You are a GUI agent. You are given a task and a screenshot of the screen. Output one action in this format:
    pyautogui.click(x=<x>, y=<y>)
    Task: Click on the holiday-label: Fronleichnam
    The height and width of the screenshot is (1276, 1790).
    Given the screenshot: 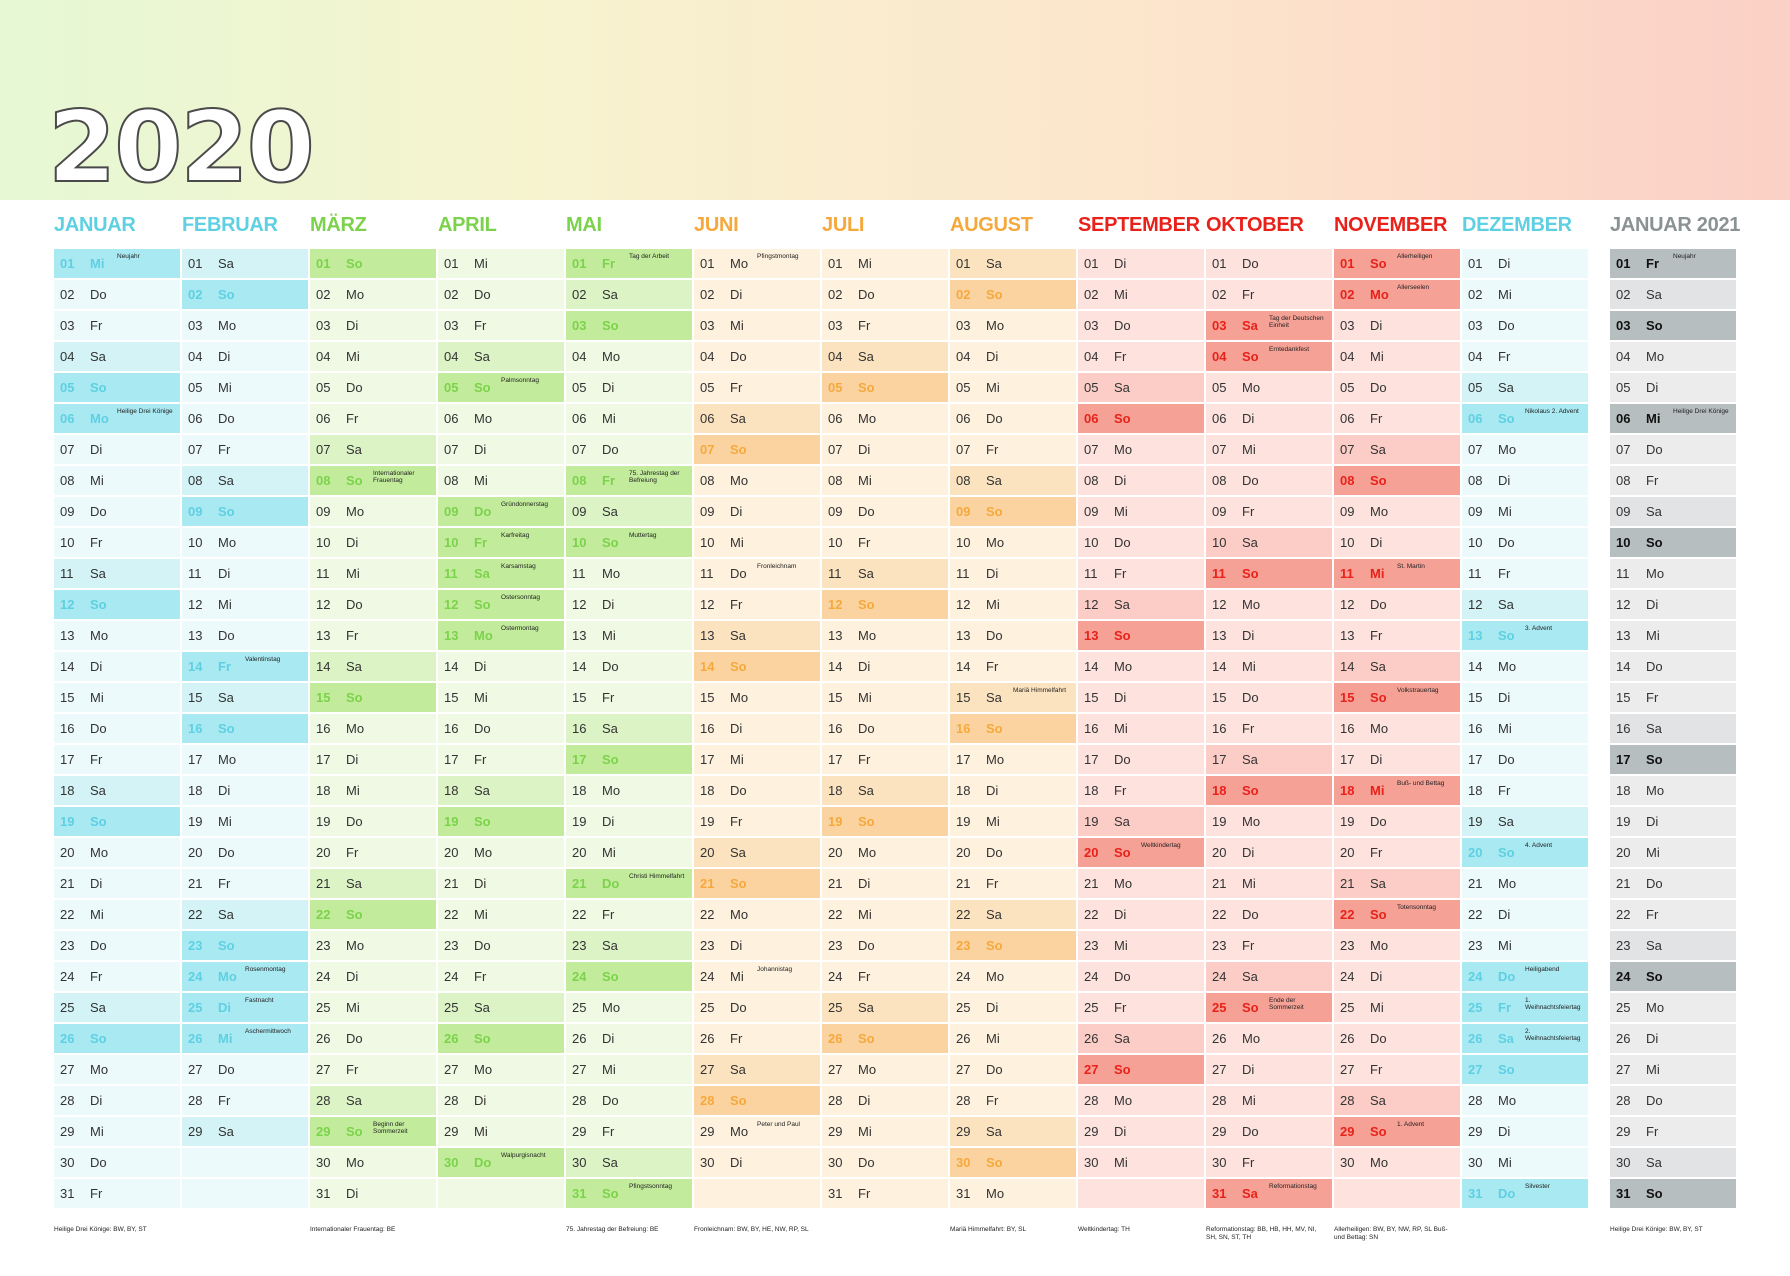 What is the action you would take?
    pyautogui.click(x=777, y=566)
    